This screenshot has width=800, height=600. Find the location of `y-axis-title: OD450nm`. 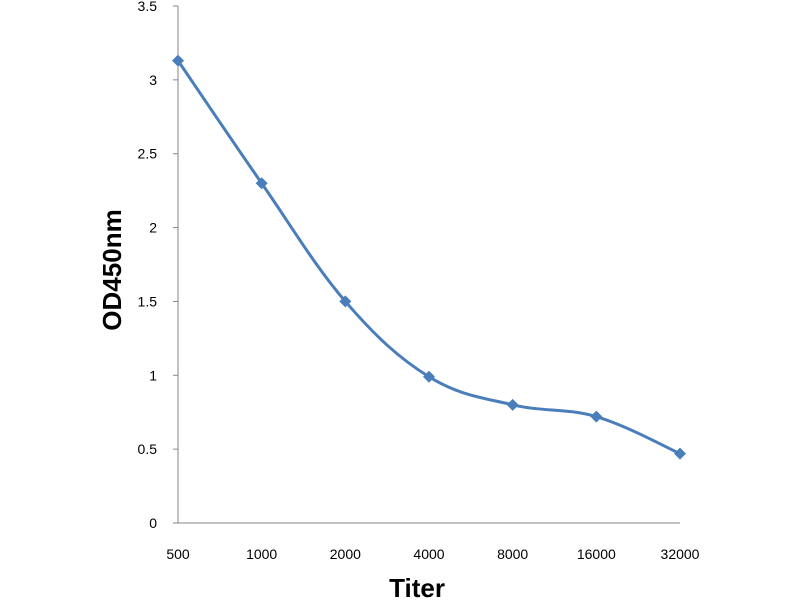

y-axis-title: OD450nm is located at coordinates (112, 269).